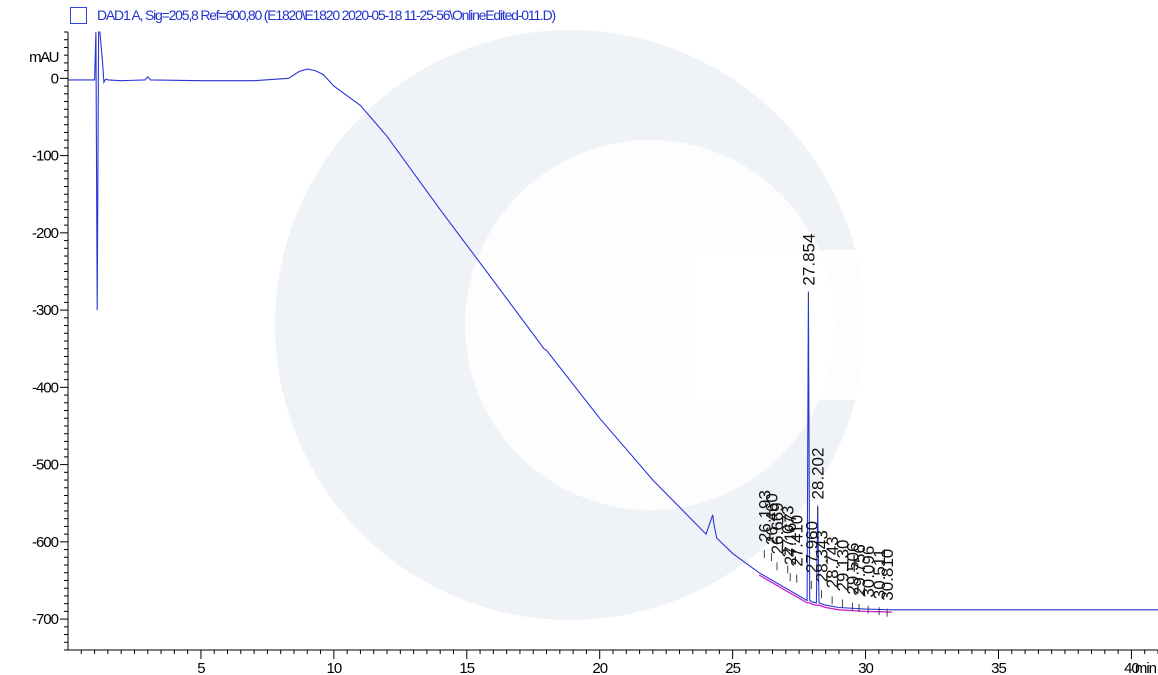  What do you see at coordinates (771, 519) in the screenshot?
I see `peak-label: 26.460` at bounding box center [771, 519].